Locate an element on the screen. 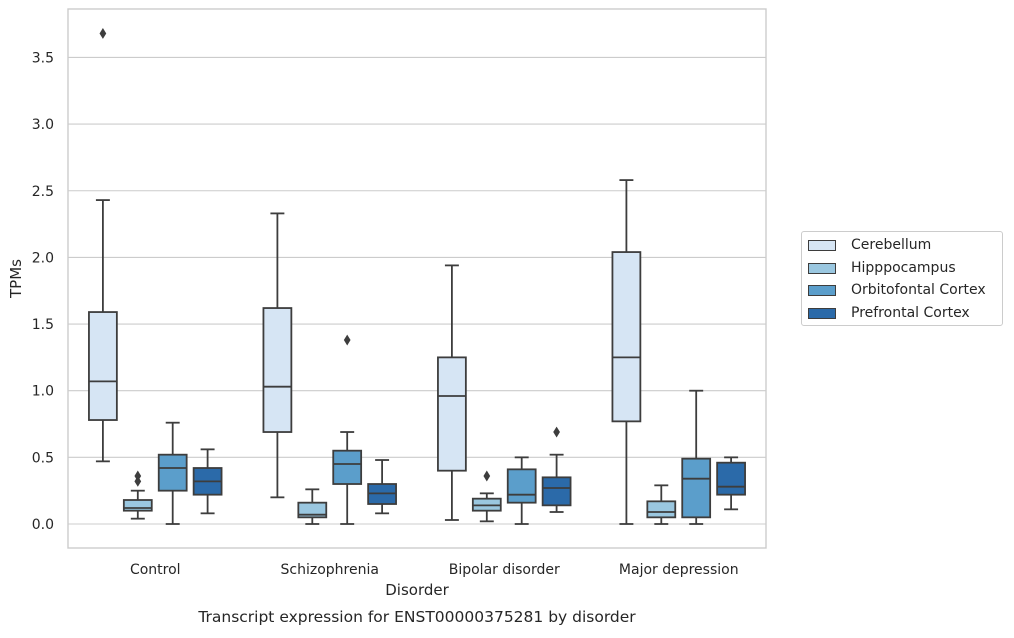 The width and height of the screenshot is (1014, 638). legend-label-cerebellum: Cerebellum is located at coordinates (891, 245).